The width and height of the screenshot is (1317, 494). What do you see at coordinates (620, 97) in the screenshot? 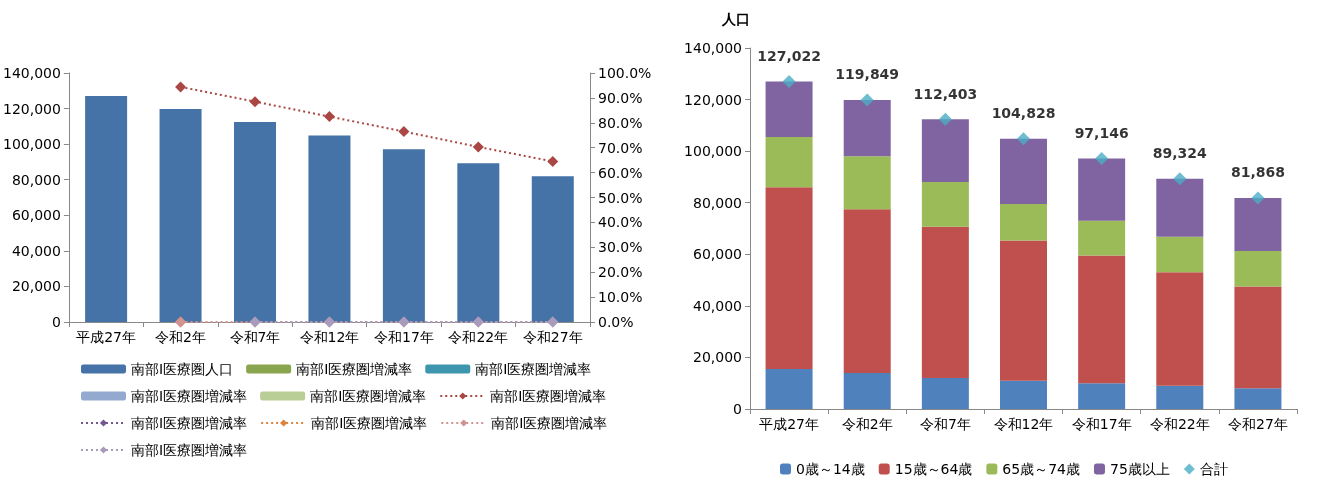
I see `y2-tick-label: 90.0%` at bounding box center [620, 97].